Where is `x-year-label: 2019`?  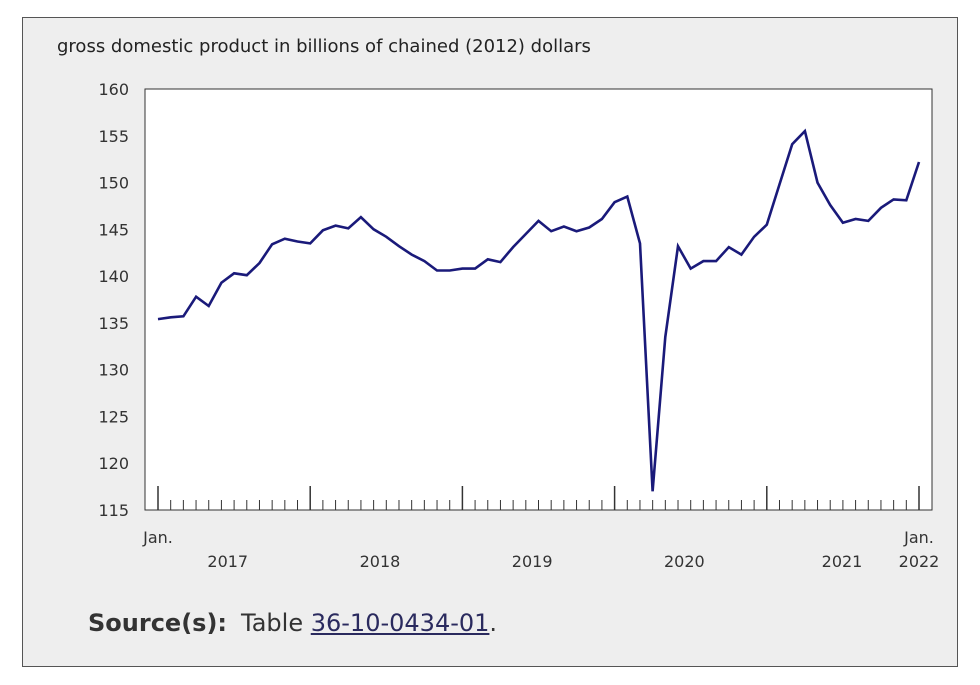
x-year-label: 2019 is located at coordinates (532, 561).